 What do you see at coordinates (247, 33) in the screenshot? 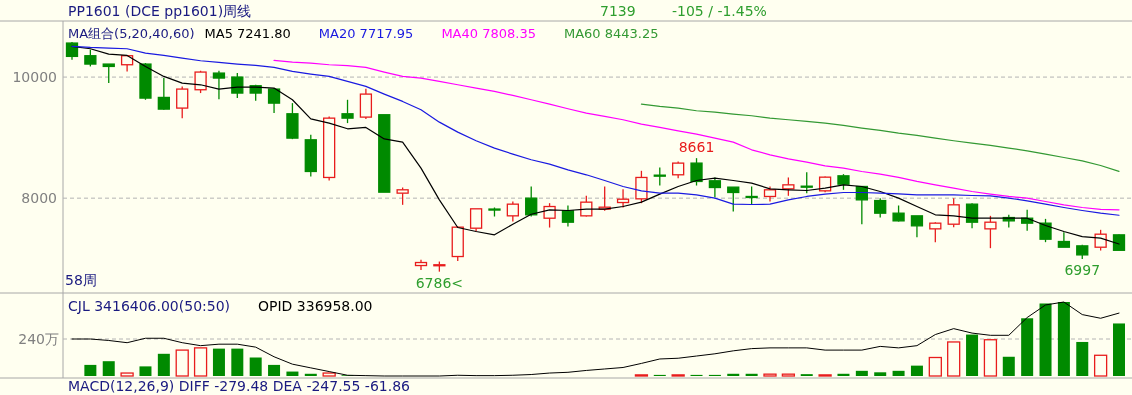
I see `text: MA5 7241.80` at bounding box center [247, 33].